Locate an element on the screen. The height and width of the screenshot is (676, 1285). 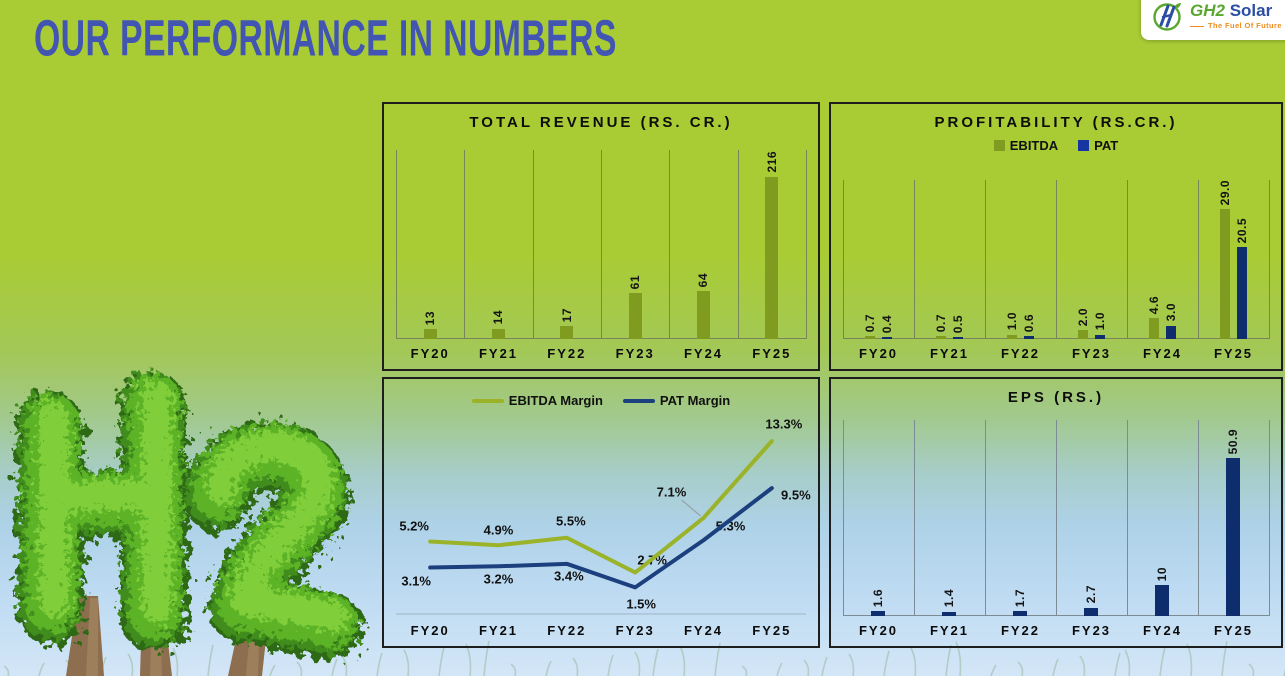
bar-slot: 1.7 is located at coordinates (1020, 518).